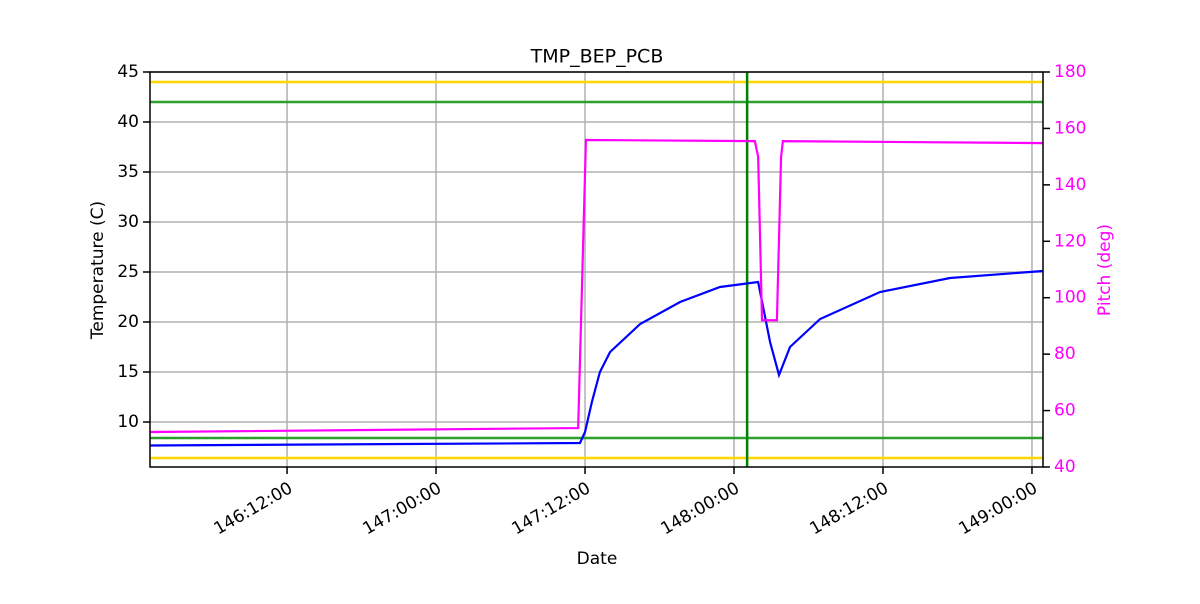  I want to click on y2-tick-label: 80, so click(1065, 354).